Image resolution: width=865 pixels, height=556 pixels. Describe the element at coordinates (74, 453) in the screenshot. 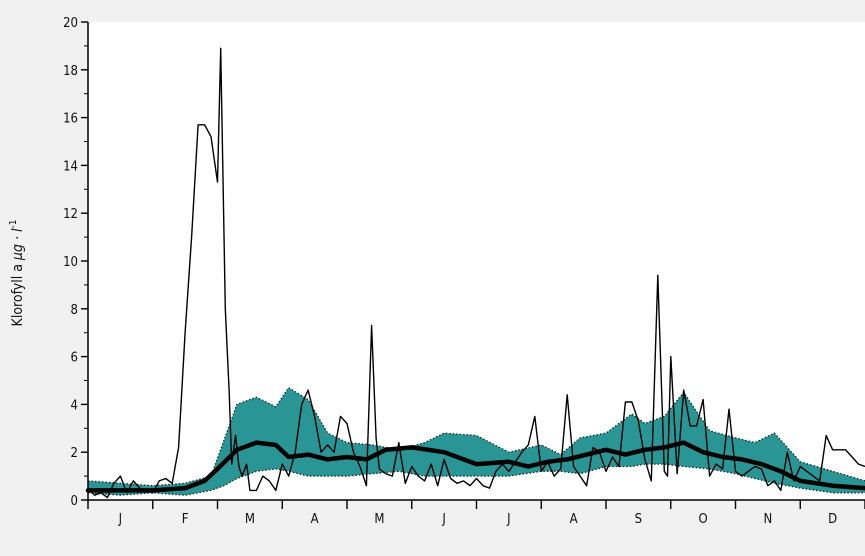

I see `y-tick-label: 2` at that location.